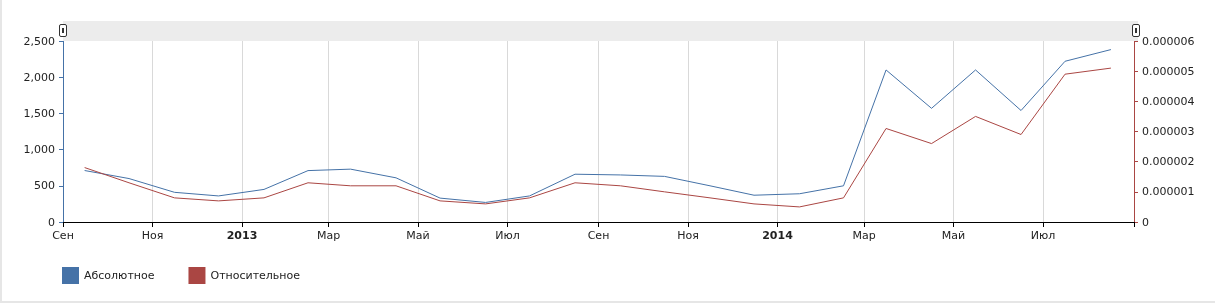  I want to click on y-tick-label: 2,000, so click(39, 77).